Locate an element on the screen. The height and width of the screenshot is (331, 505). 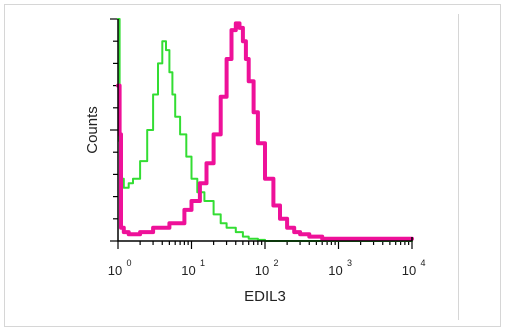
x-tick-label-exponent: 1 is located at coordinates (202, 263).